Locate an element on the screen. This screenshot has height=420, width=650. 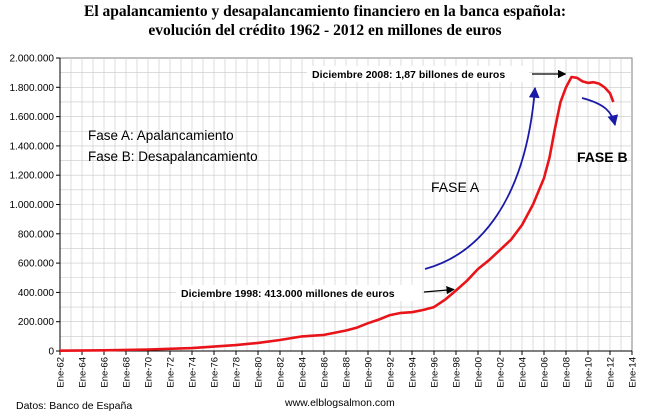
x-tick-label: Ene-86 is located at coordinates (325, 372).